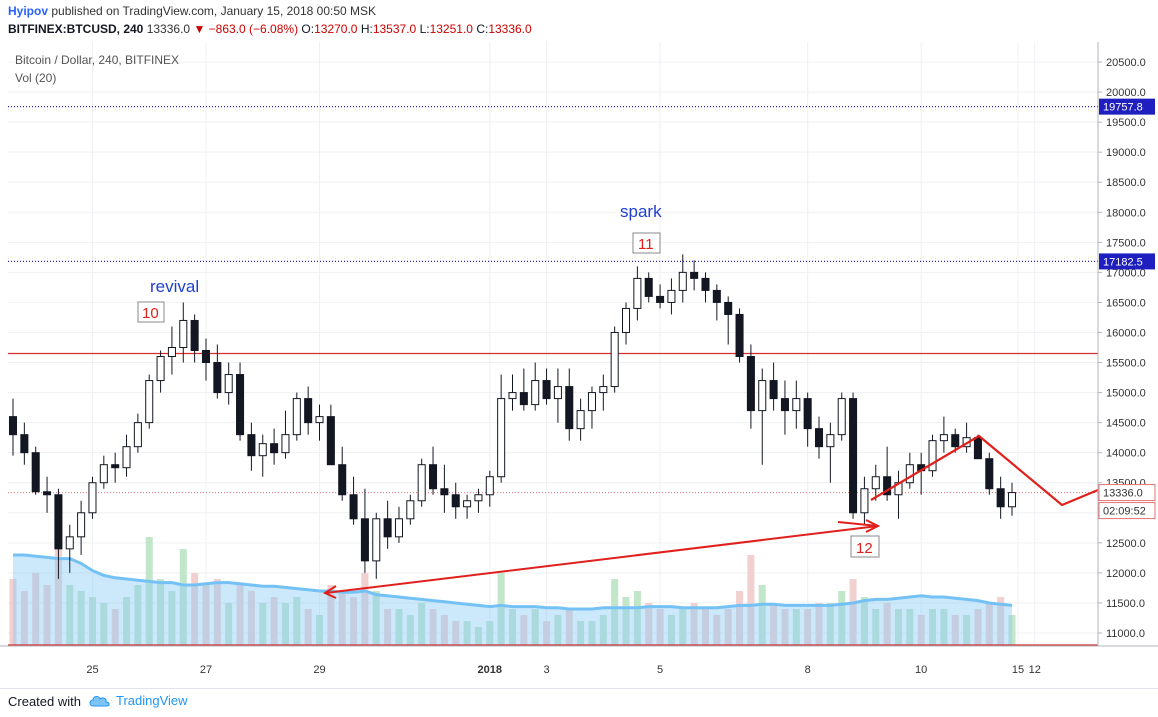 This screenshot has width=1158, height=717. What do you see at coordinates (424, 29) in the screenshot?
I see `low-label: L:` at bounding box center [424, 29].